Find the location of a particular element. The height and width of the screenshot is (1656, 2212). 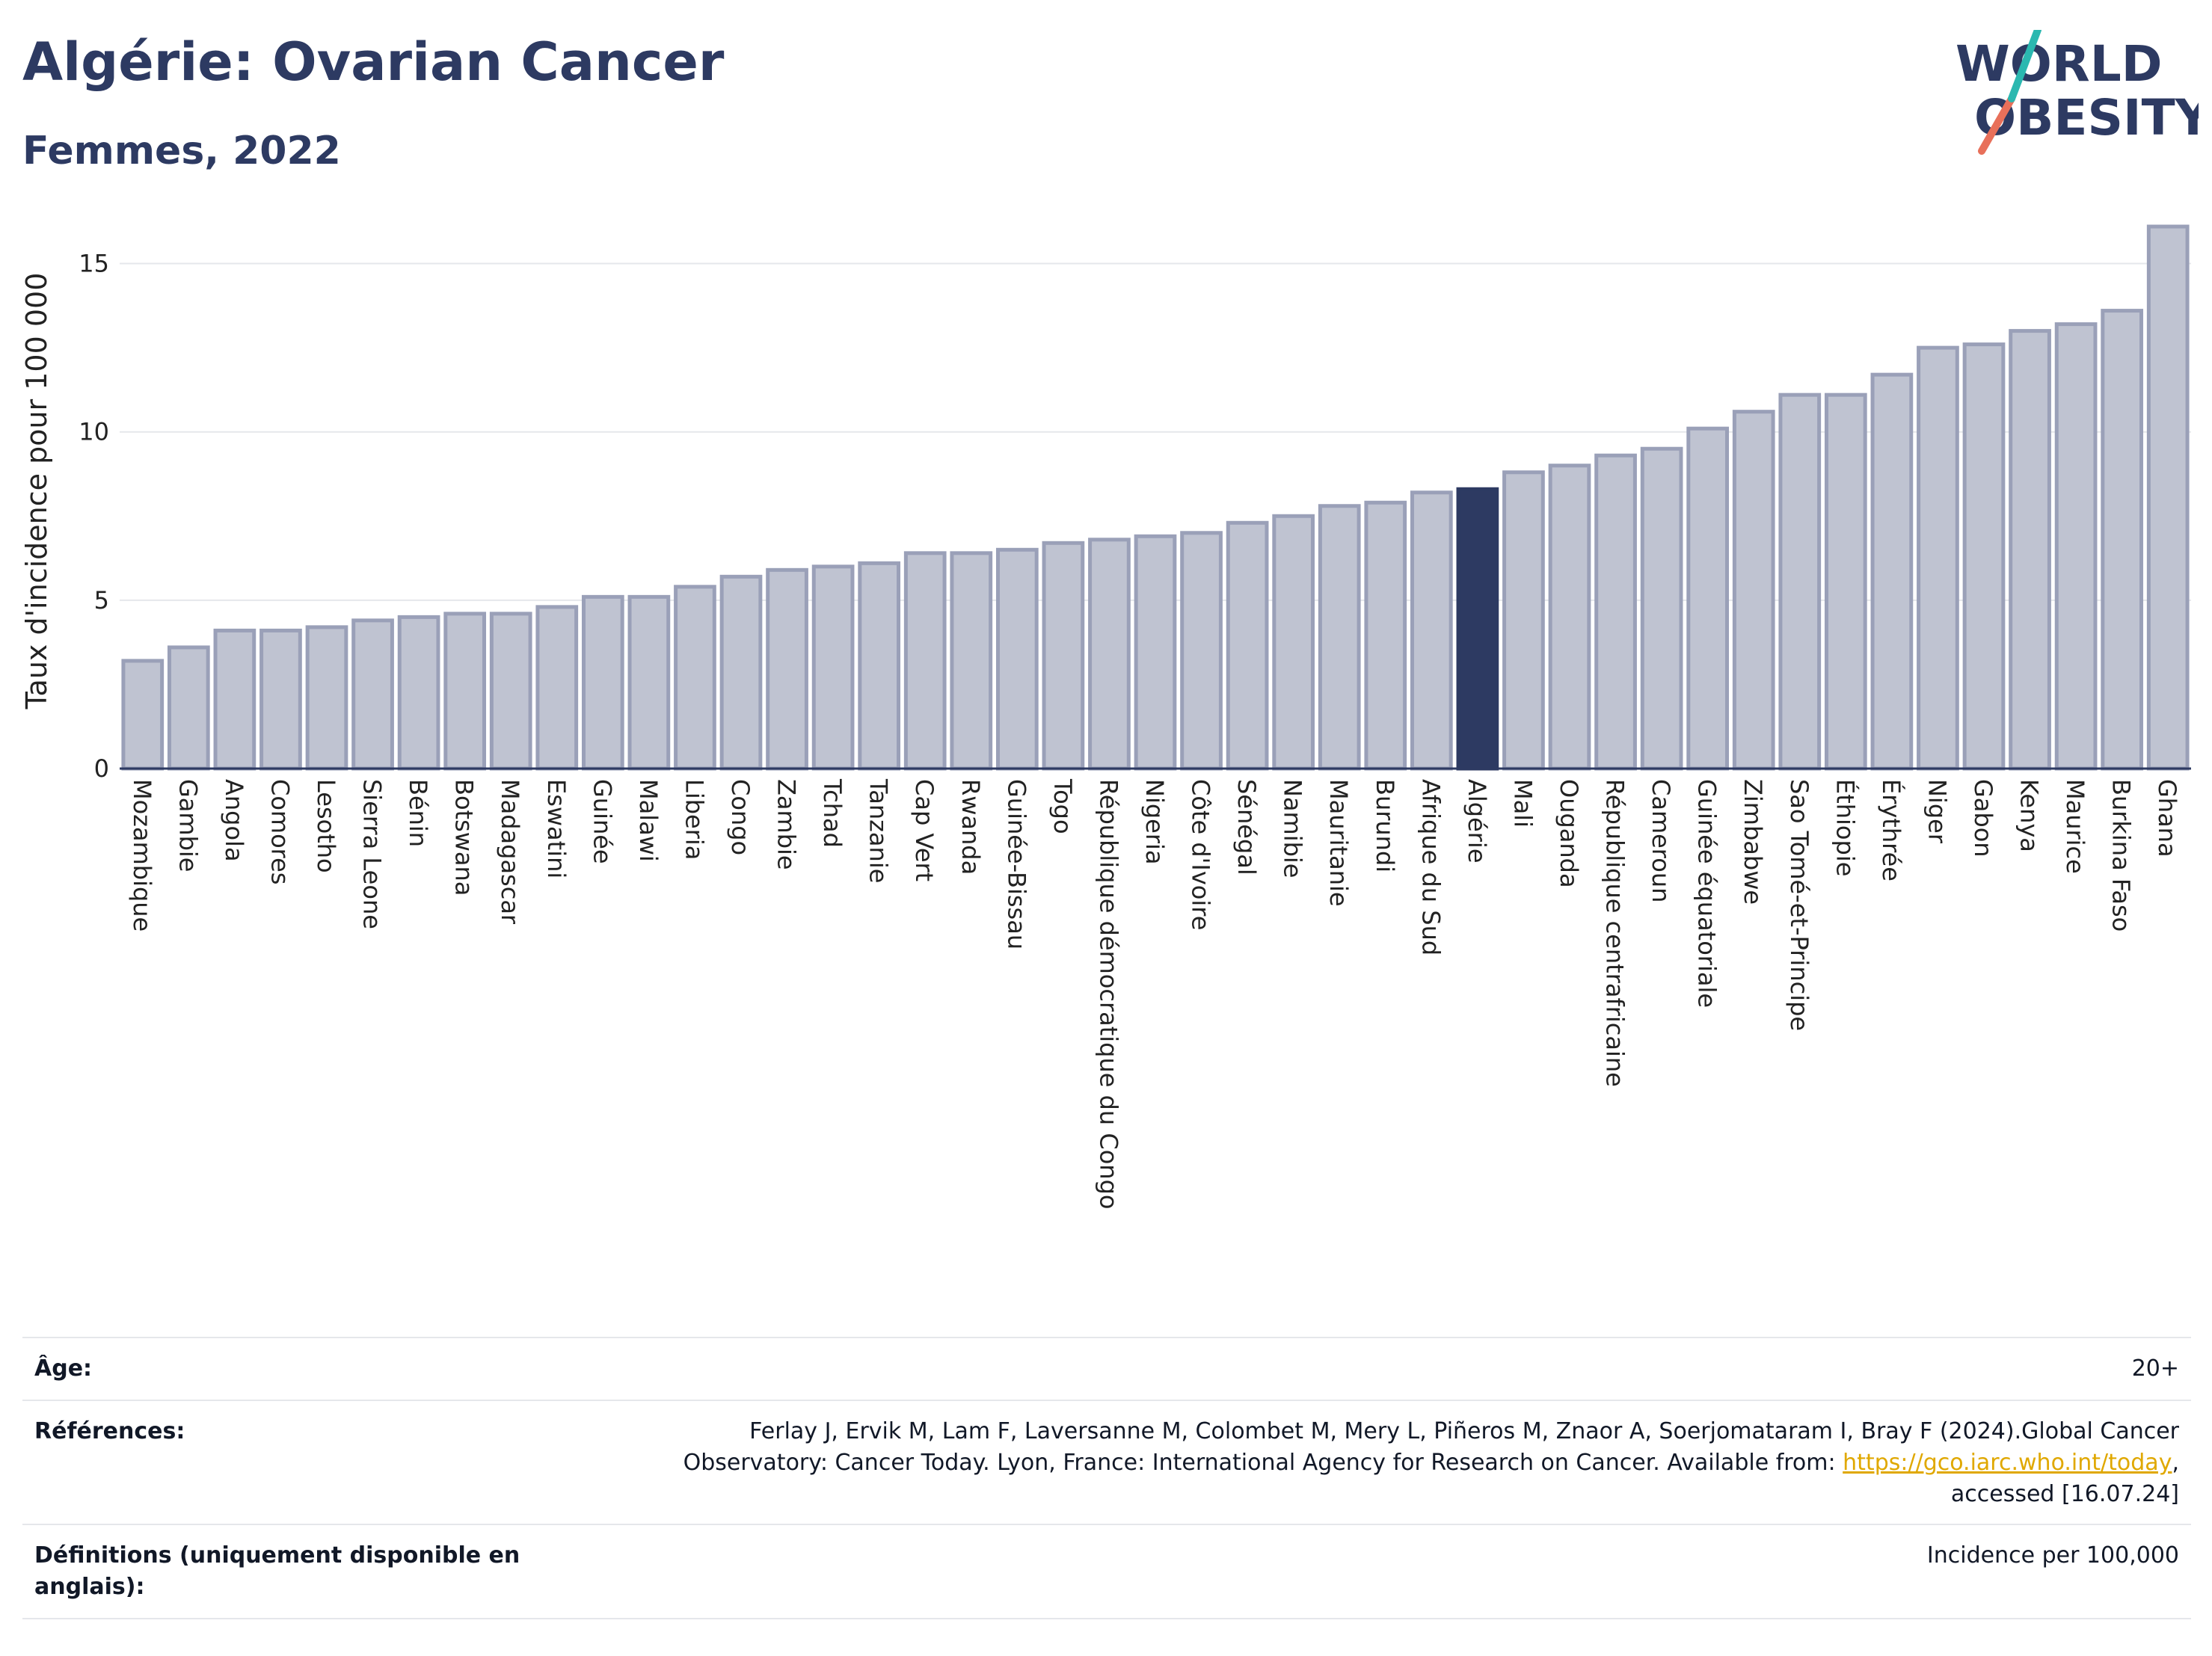

x-tick-label: Ghana is located at coordinates (2167, 819).